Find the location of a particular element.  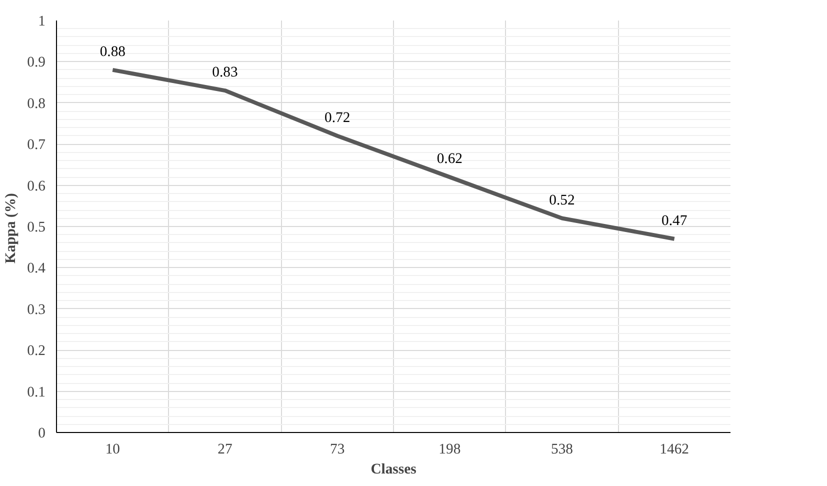

y-tick-label: 0.7 is located at coordinates (36, 145).